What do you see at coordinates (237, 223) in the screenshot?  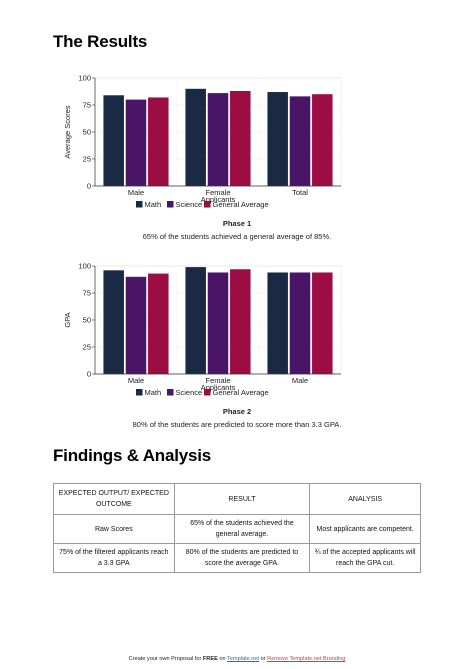 I see `caption-phase1-title: Phase 1` at bounding box center [237, 223].